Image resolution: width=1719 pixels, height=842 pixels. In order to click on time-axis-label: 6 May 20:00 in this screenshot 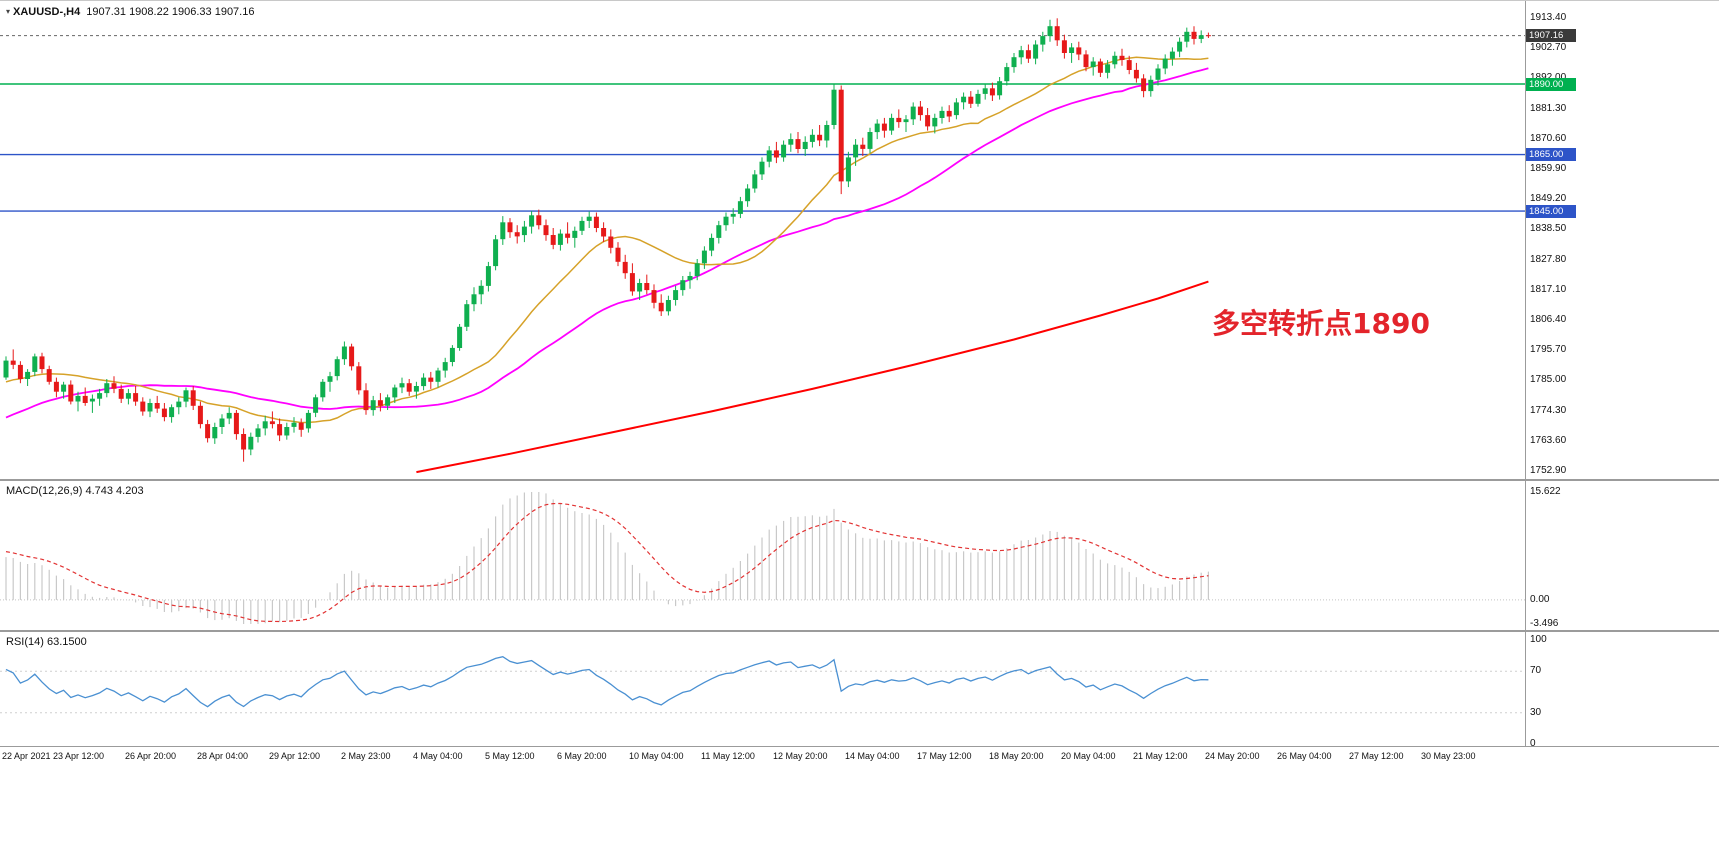, I will do `click(582, 756)`.